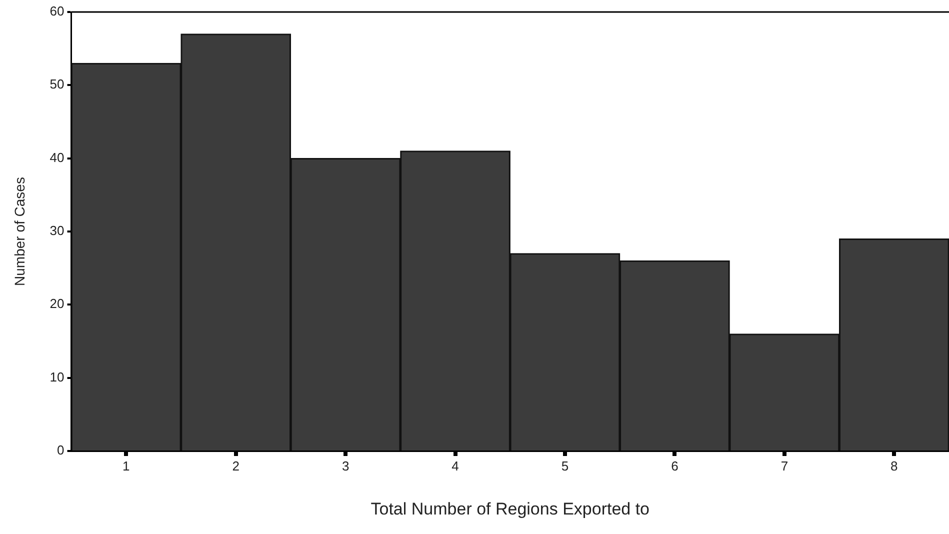 This screenshot has height=534, width=949. Describe the element at coordinates (455, 466) in the screenshot. I see `x-tick-label: 4` at that location.